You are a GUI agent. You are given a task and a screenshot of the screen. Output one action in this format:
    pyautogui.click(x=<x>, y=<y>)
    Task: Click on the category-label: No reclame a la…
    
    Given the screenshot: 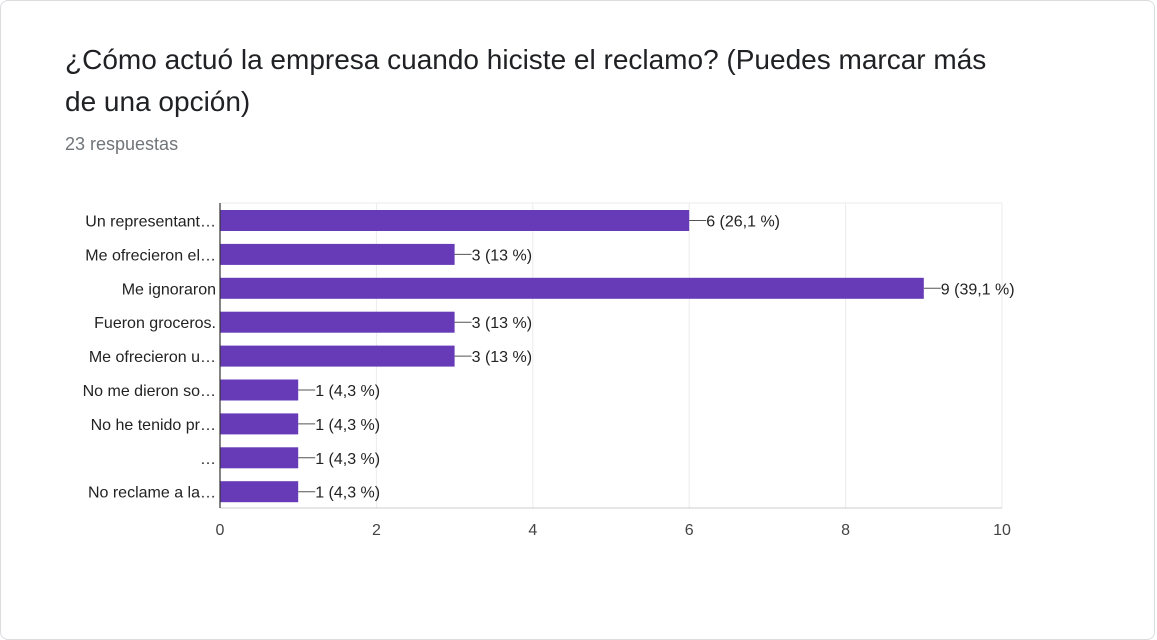 What is the action you would take?
    pyautogui.click(x=152, y=493)
    